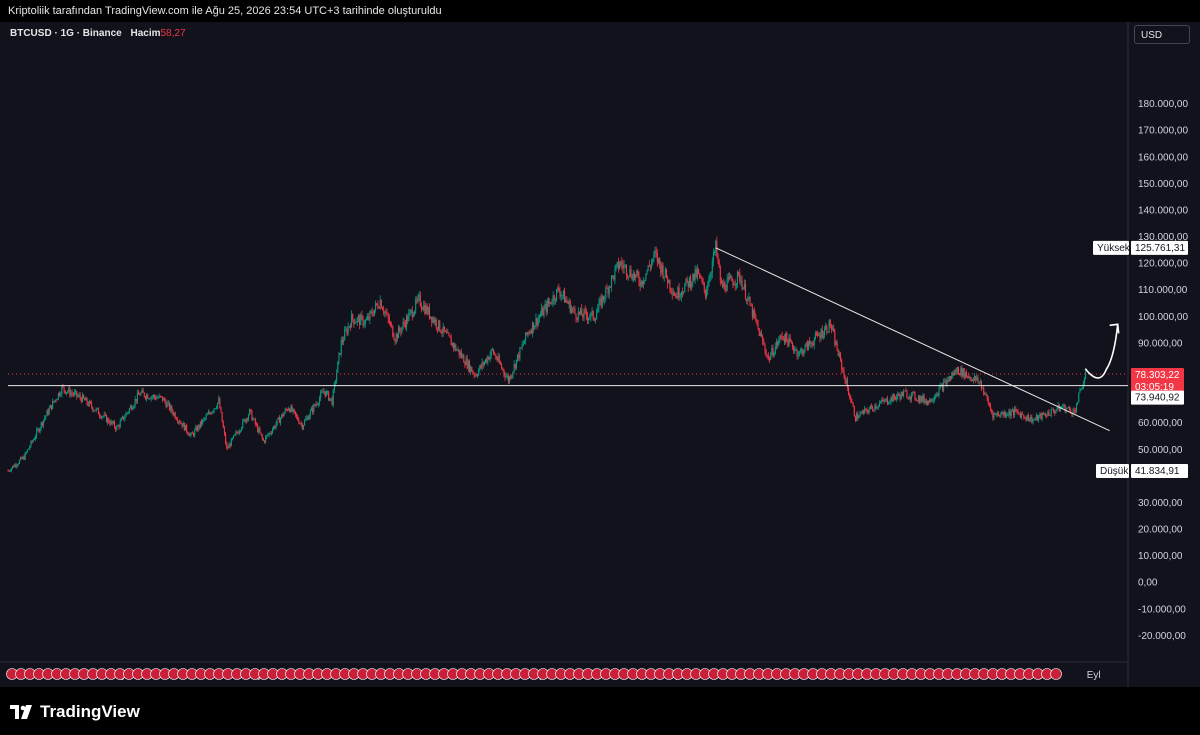  What do you see at coordinates (98, 33) in the screenshot?
I see `symbol-legend: BTCUSD · 1G · Binance Hacim58,27` at bounding box center [98, 33].